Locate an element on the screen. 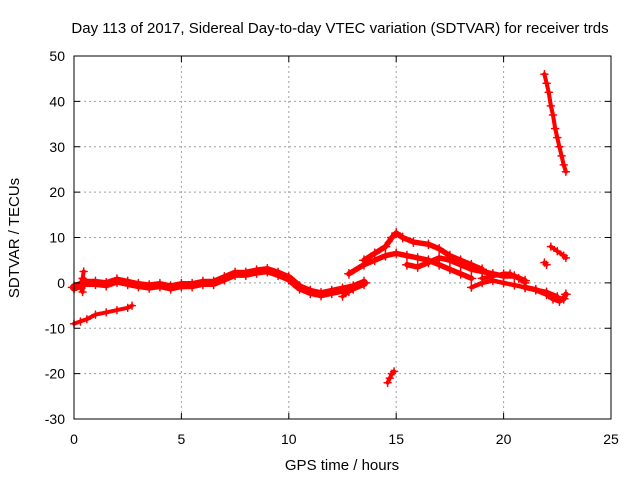  x-axis-label: GPS time / hours is located at coordinates (342, 465).